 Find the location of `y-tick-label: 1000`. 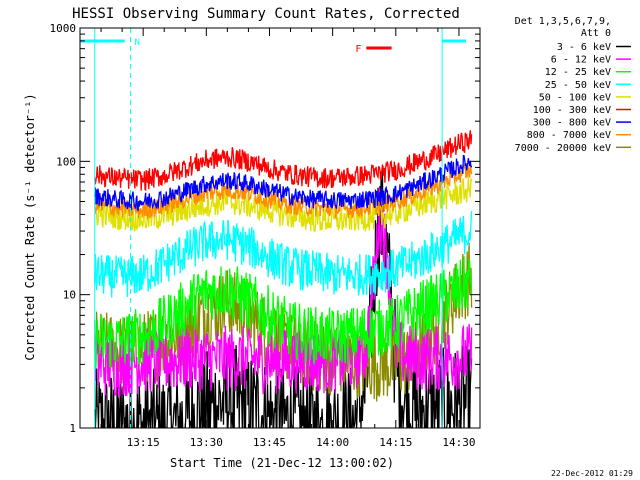

y-tick-label: 1000 is located at coordinates (63, 28).